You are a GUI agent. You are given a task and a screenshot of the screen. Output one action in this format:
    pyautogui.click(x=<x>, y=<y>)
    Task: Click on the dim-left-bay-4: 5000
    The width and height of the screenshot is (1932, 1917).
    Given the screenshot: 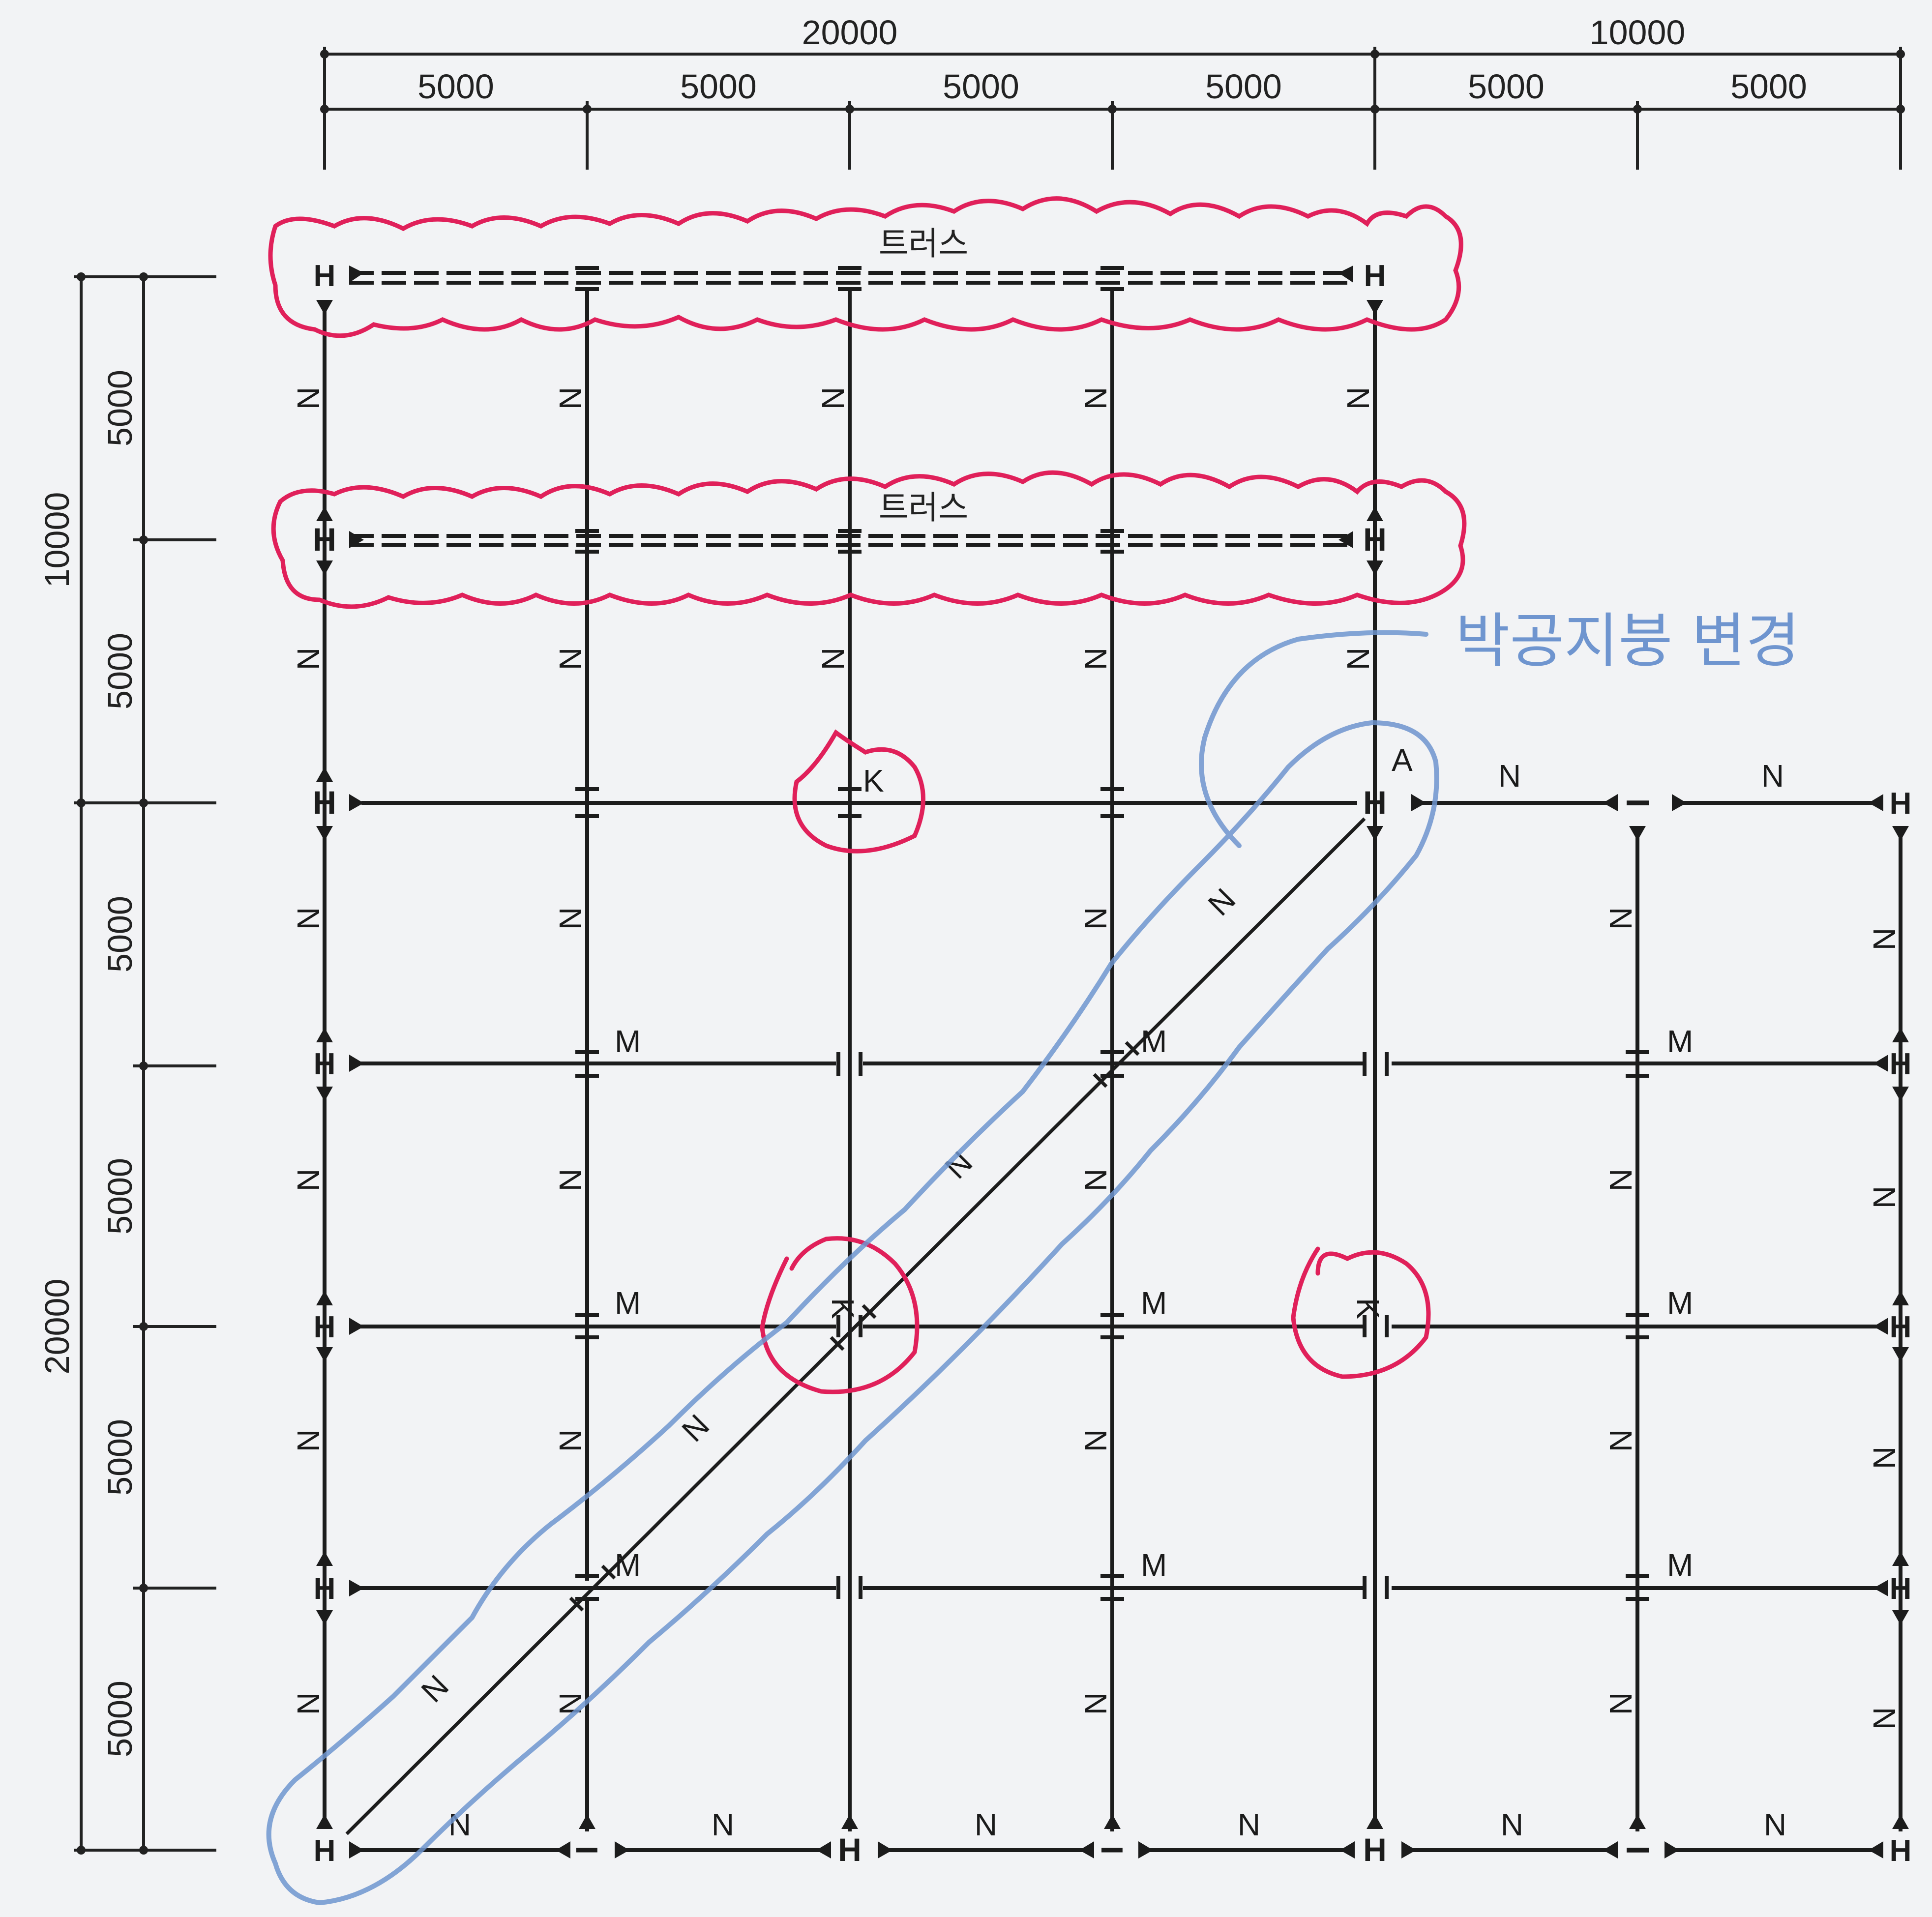 What is the action you would take?
    pyautogui.click(x=120, y=1196)
    